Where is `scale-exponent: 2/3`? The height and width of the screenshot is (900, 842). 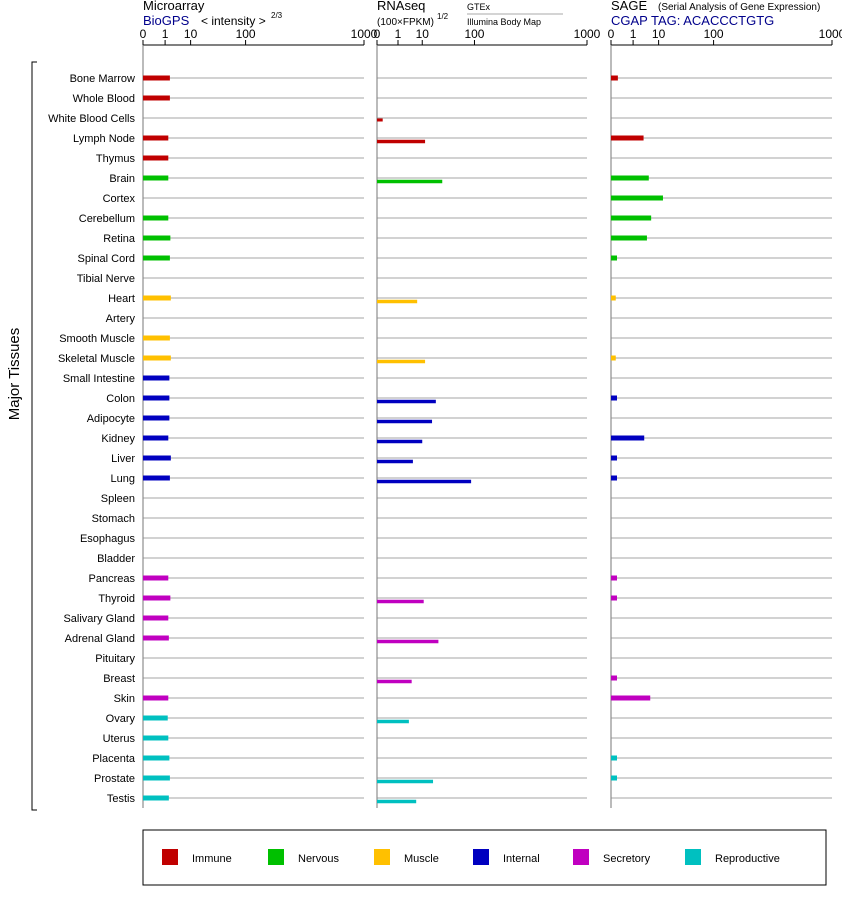 scale-exponent: 2/3 is located at coordinates (277, 15).